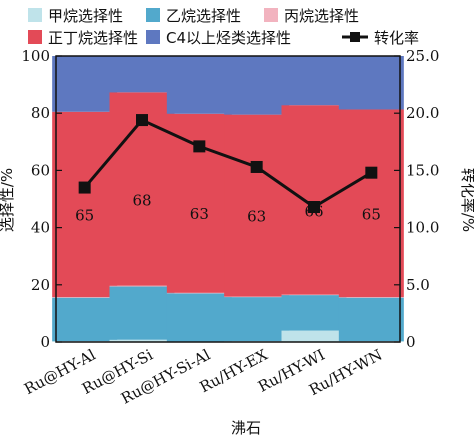 The width and height of the screenshot is (474, 440). Describe the element at coordinates (321, 16) in the screenshot. I see `legend-label: 丙烷选择性` at that location.